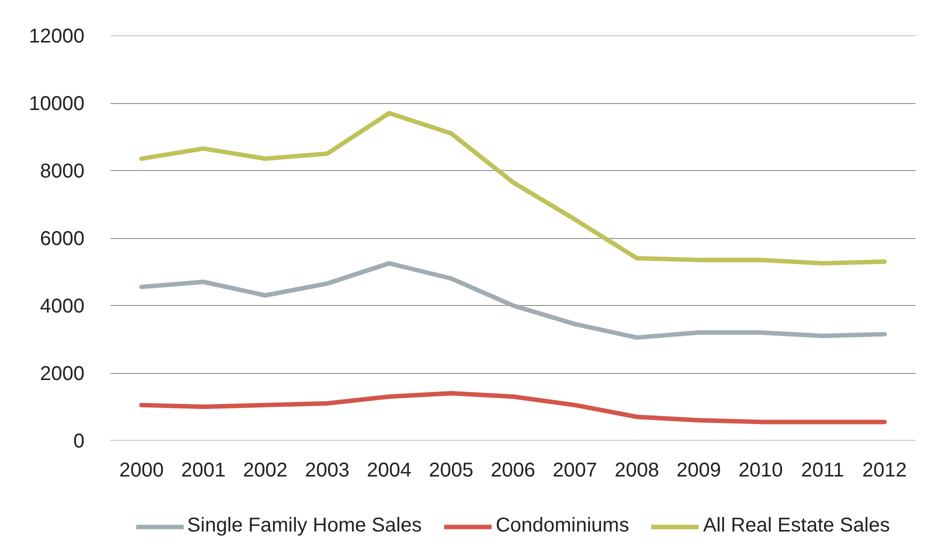 This screenshot has width=927, height=556. What do you see at coordinates (451, 471) in the screenshot?
I see `x-tick-label: 2005` at bounding box center [451, 471].